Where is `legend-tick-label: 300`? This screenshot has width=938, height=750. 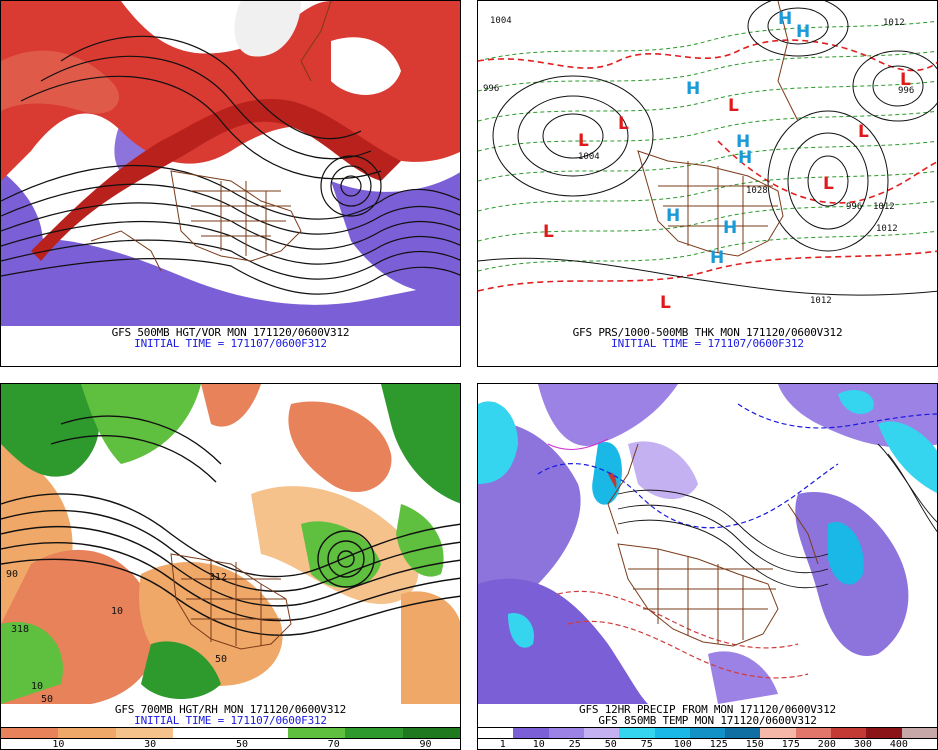 legend-tick-label: 300 is located at coordinates (862, 744).